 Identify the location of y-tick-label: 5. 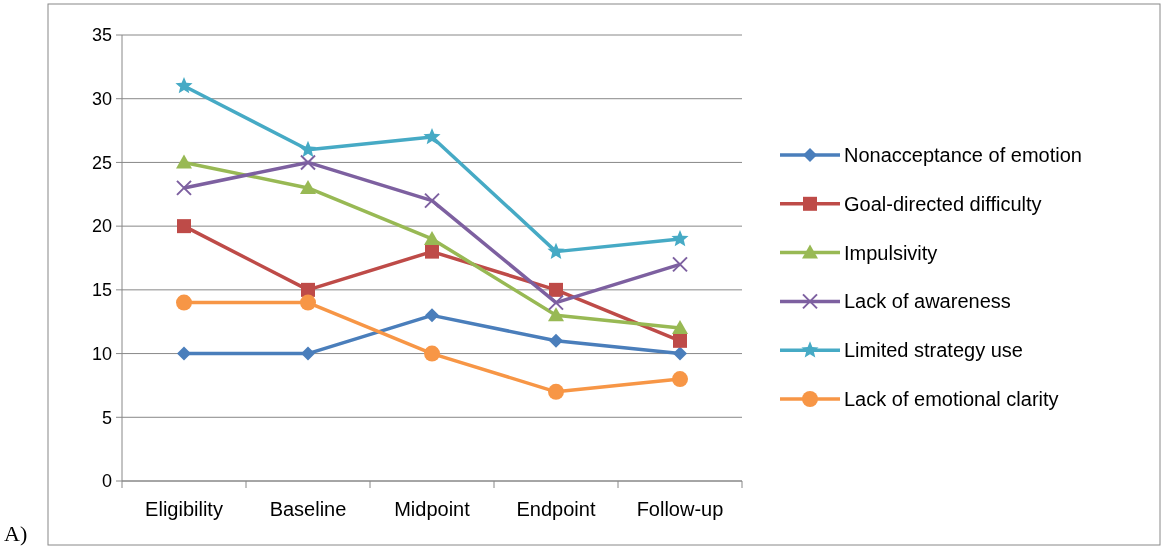
(106, 417).